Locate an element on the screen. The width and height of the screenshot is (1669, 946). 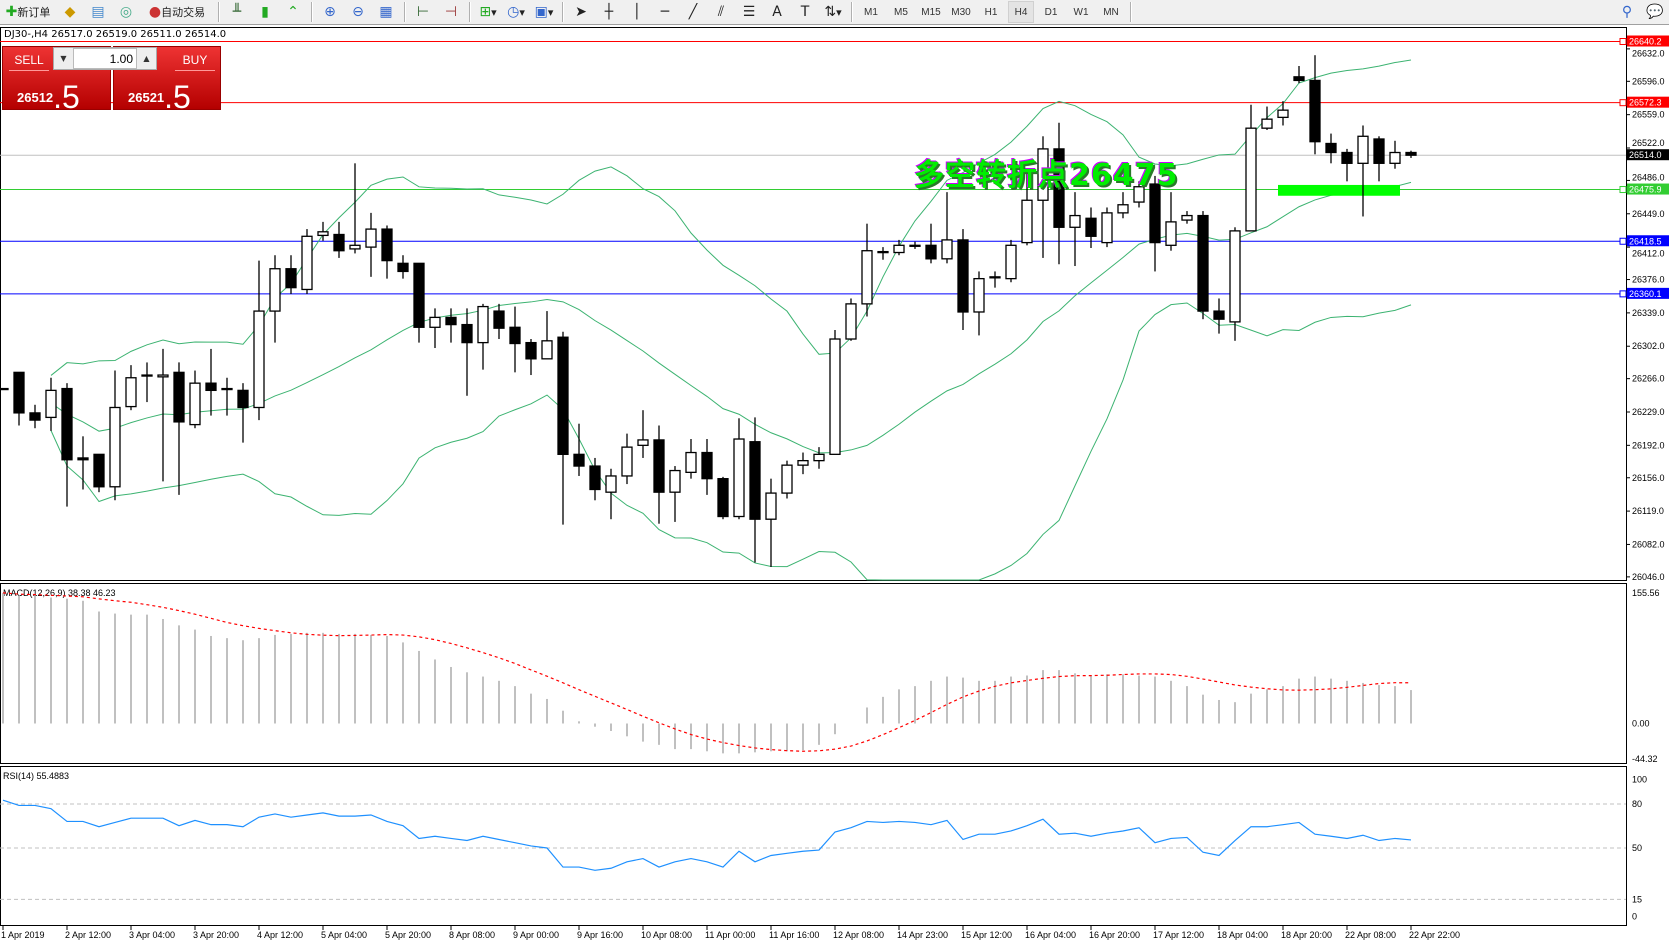
timeframe-w1: W1 is located at coordinates (1081, 12).